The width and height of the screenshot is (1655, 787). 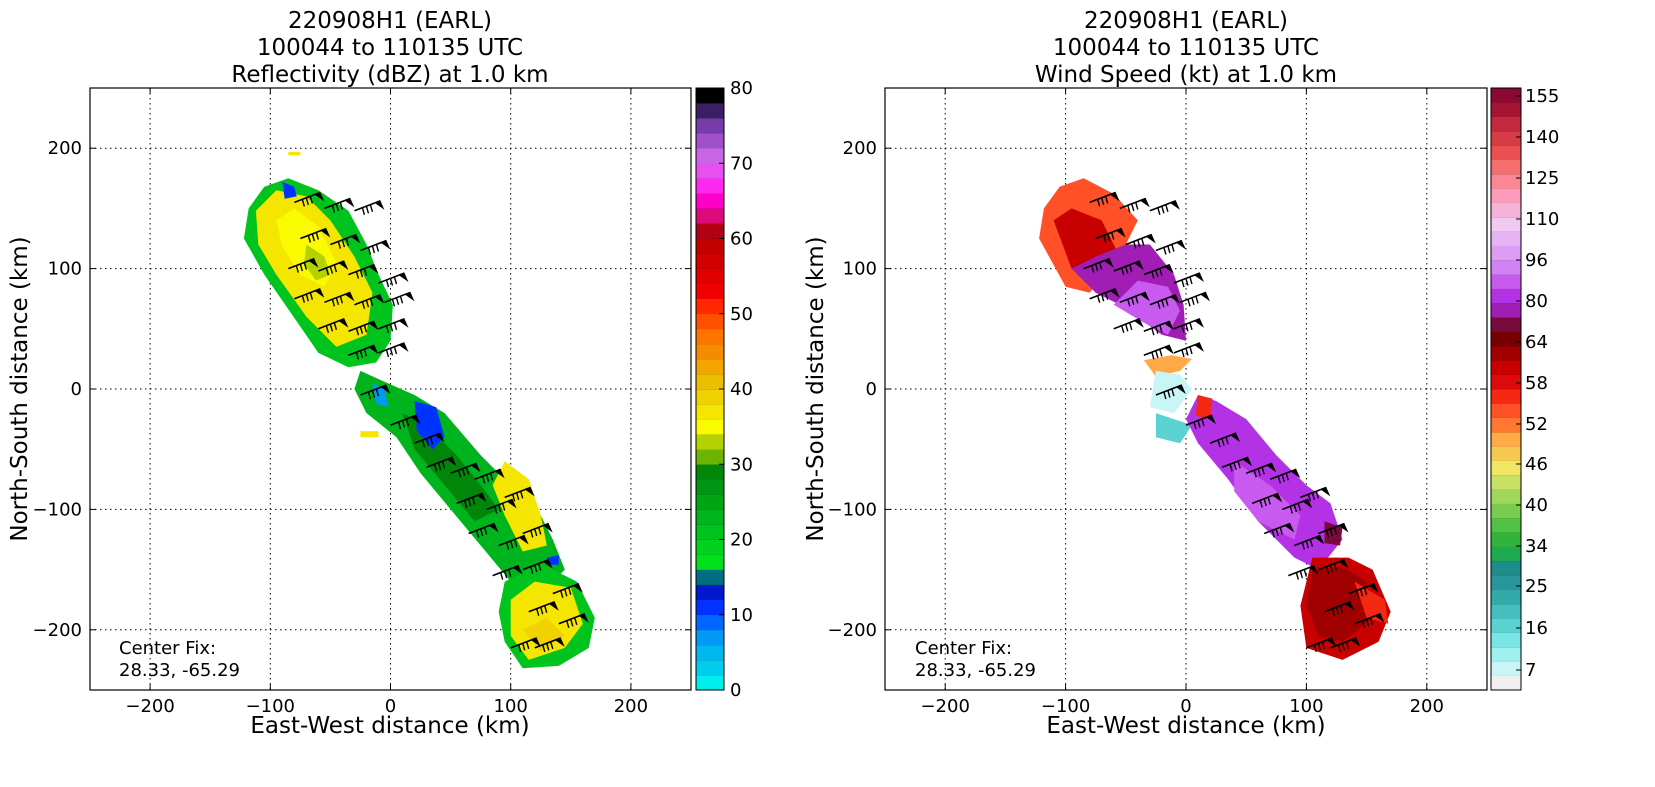 What do you see at coordinates (179, 670) in the screenshot?
I see `reflectivity-center-fix-value: 28.33, -65.29` at bounding box center [179, 670].